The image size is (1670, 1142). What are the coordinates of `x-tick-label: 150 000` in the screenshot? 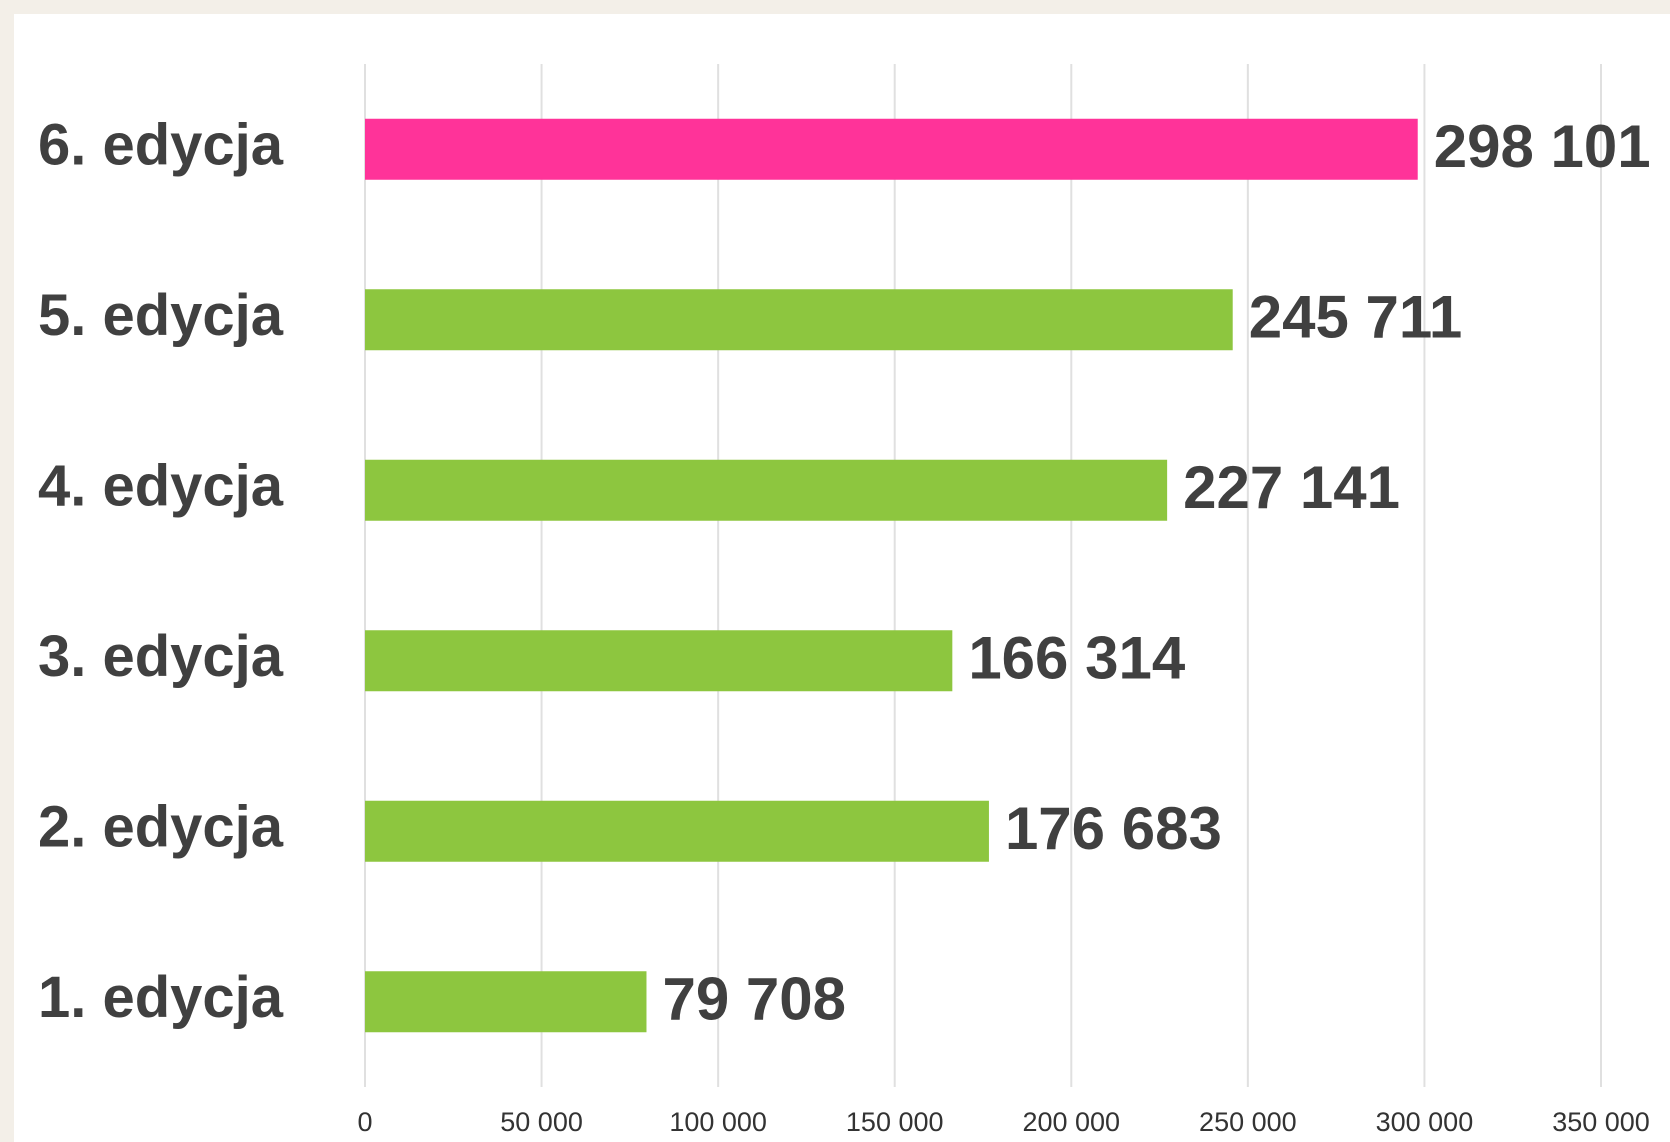 It's located at (895, 1122).